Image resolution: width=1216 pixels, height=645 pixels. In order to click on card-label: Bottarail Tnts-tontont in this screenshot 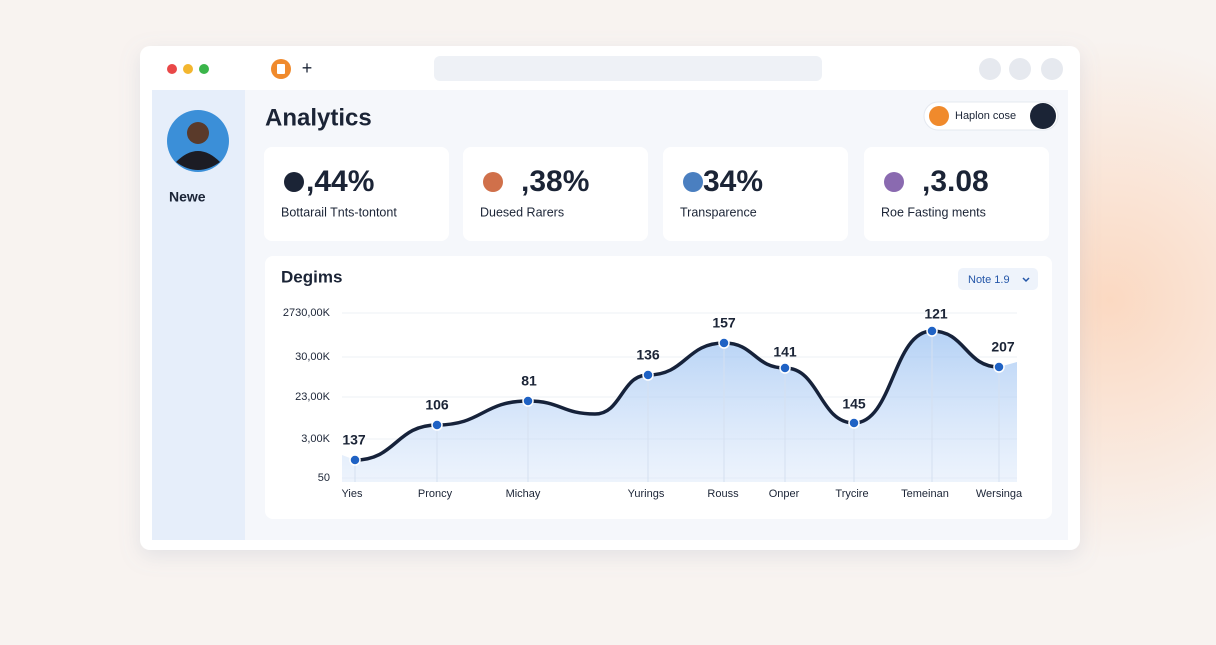, I will do `click(339, 212)`.